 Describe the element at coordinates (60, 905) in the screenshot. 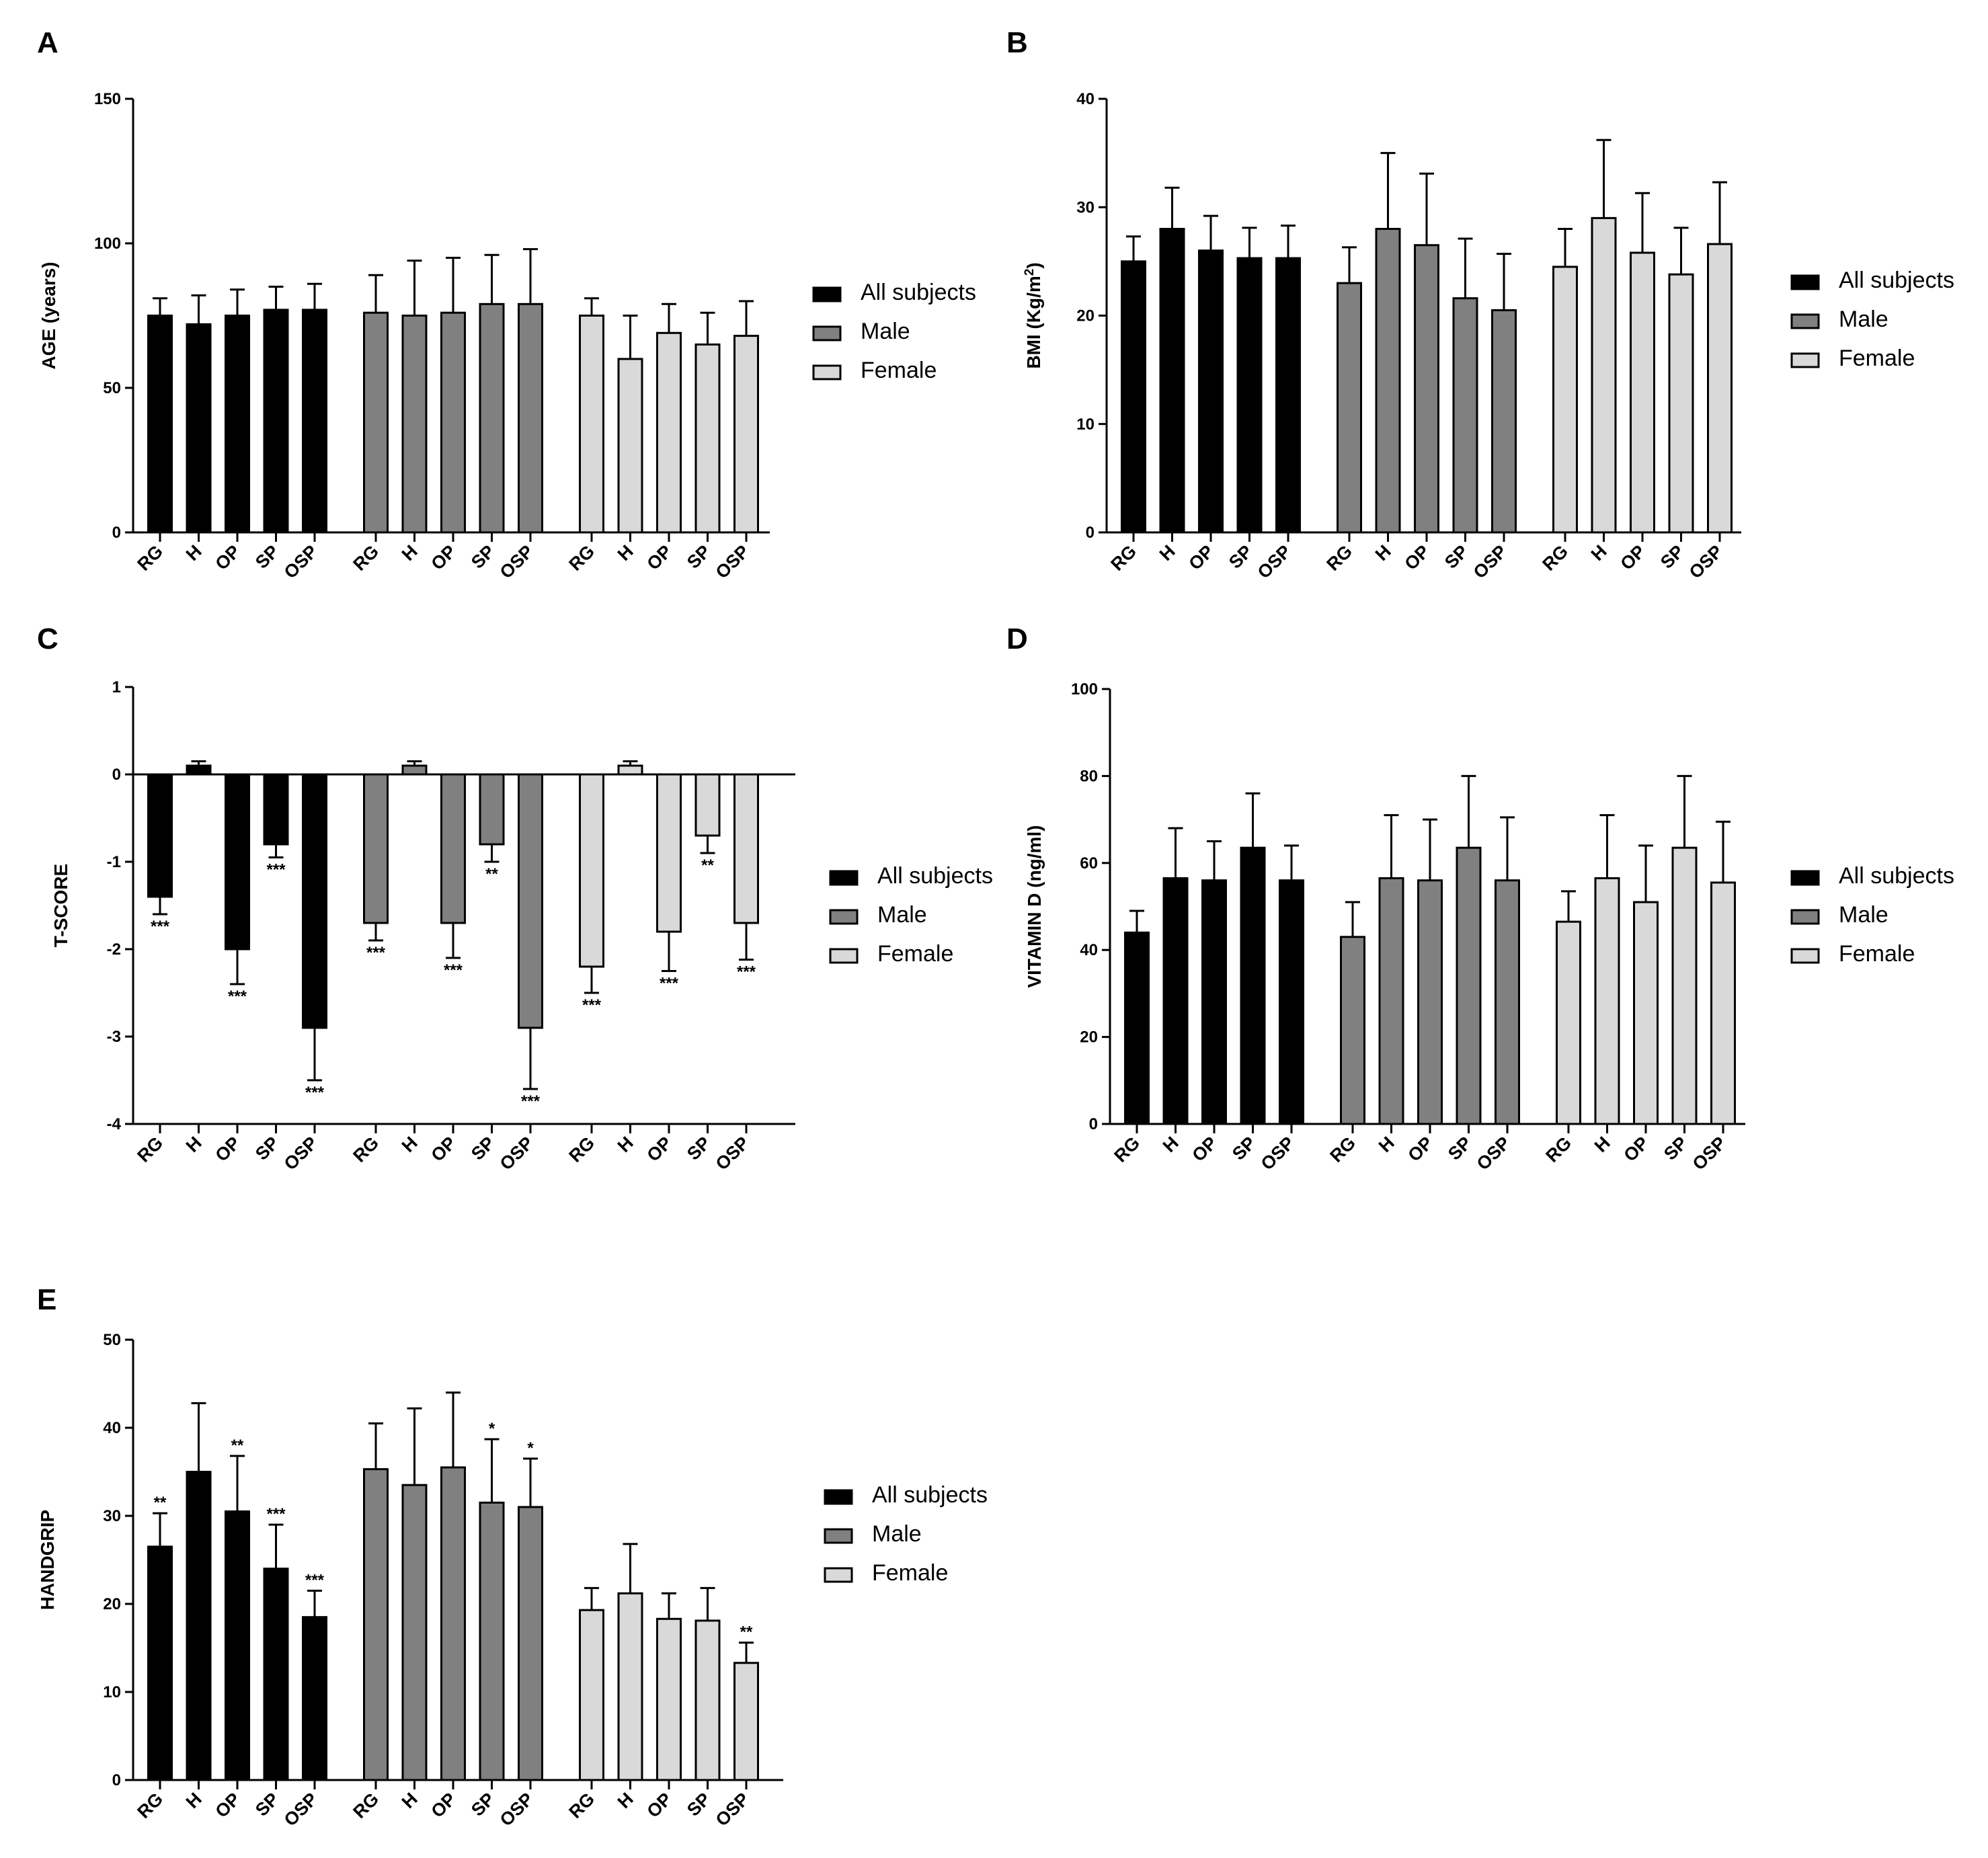

I see `y-axis-title: T-SCORE` at that location.